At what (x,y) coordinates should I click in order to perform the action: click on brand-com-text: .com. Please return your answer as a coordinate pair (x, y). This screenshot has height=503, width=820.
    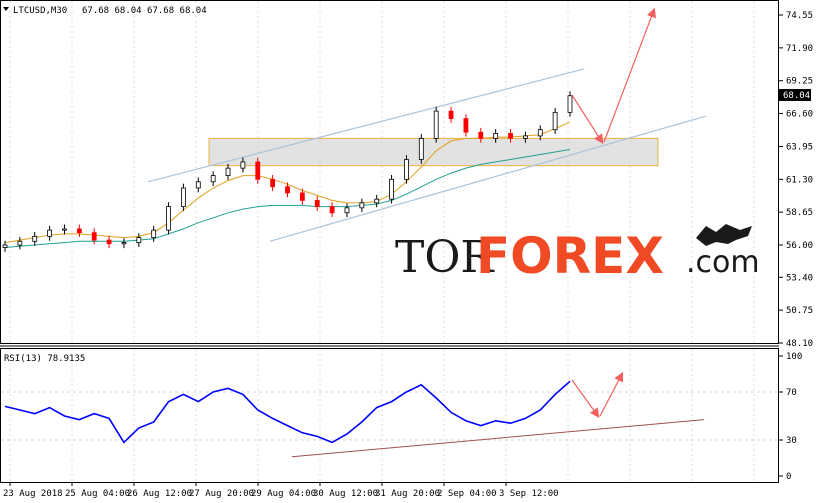
    Looking at the image, I should click on (723, 262).